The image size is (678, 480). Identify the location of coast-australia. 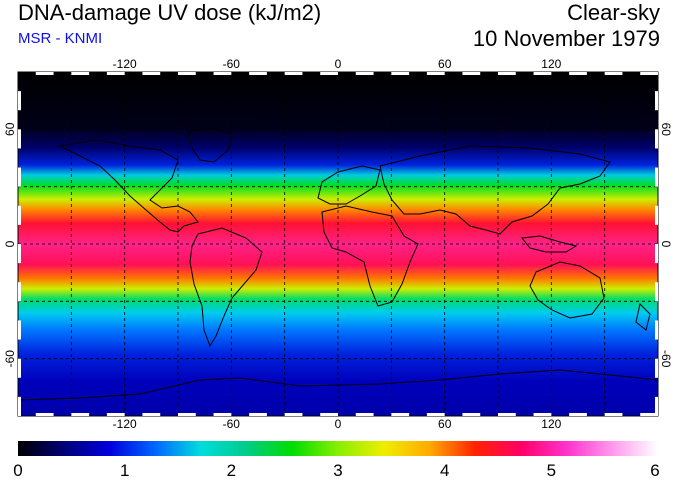
(567, 290).